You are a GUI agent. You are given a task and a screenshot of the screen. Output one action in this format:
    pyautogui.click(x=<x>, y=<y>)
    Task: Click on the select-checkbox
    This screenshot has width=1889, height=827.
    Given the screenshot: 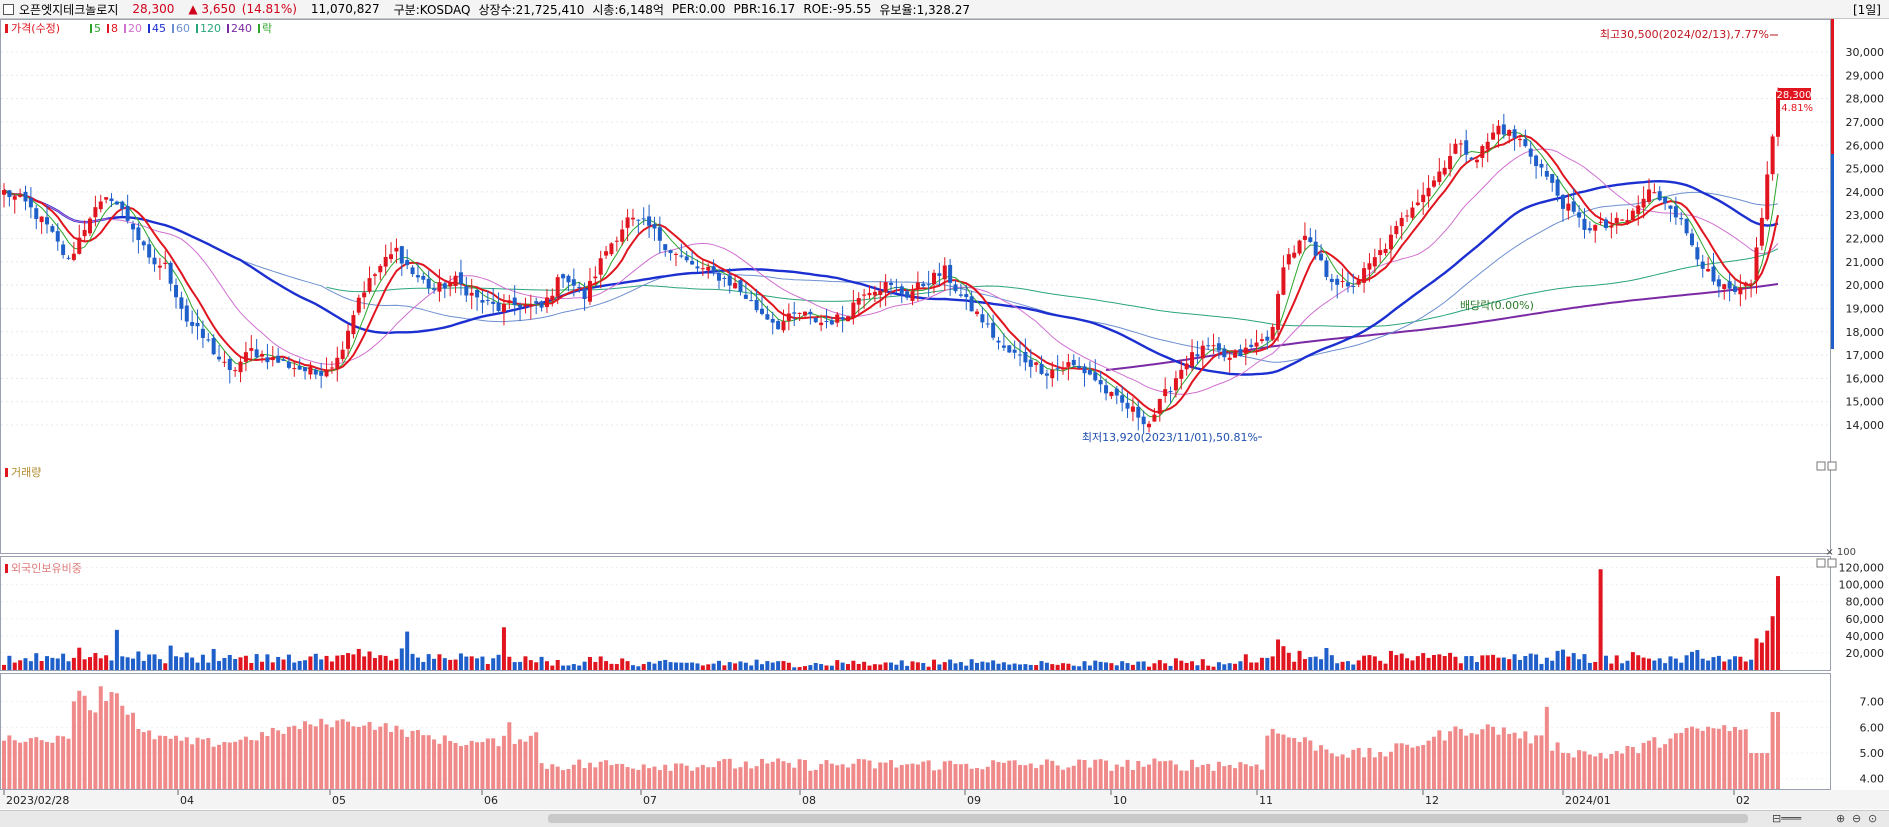 What is the action you would take?
    pyautogui.click(x=8, y=9)
    